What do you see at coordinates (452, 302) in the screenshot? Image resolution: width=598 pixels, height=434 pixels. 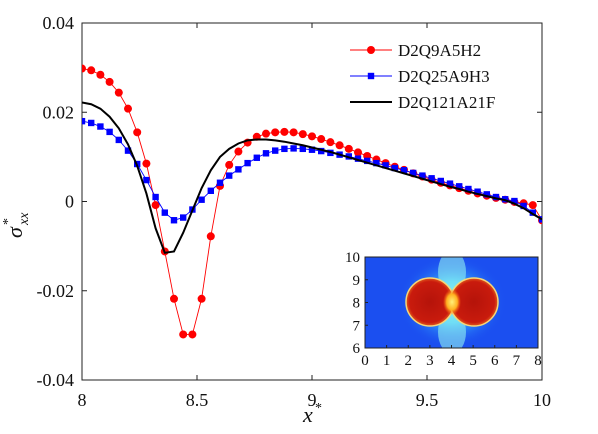 I see `inset-neck` at bounding box center [452, 302].